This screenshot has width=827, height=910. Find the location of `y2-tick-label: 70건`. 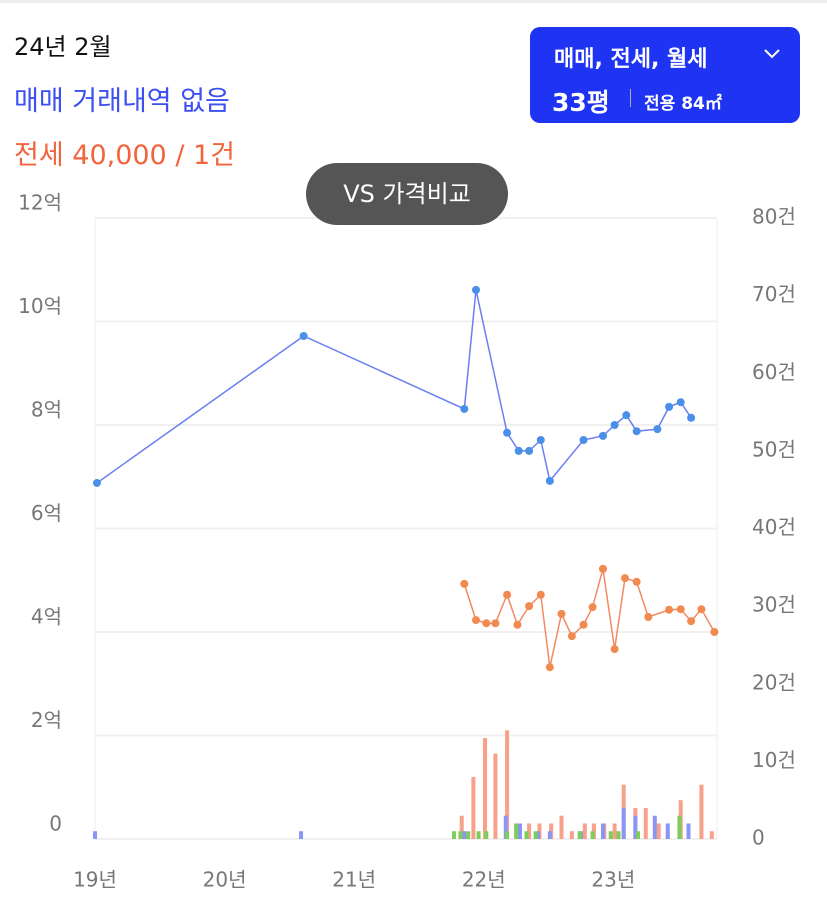

y2-tick-label: 70건 is located at coordinates (774, 294).